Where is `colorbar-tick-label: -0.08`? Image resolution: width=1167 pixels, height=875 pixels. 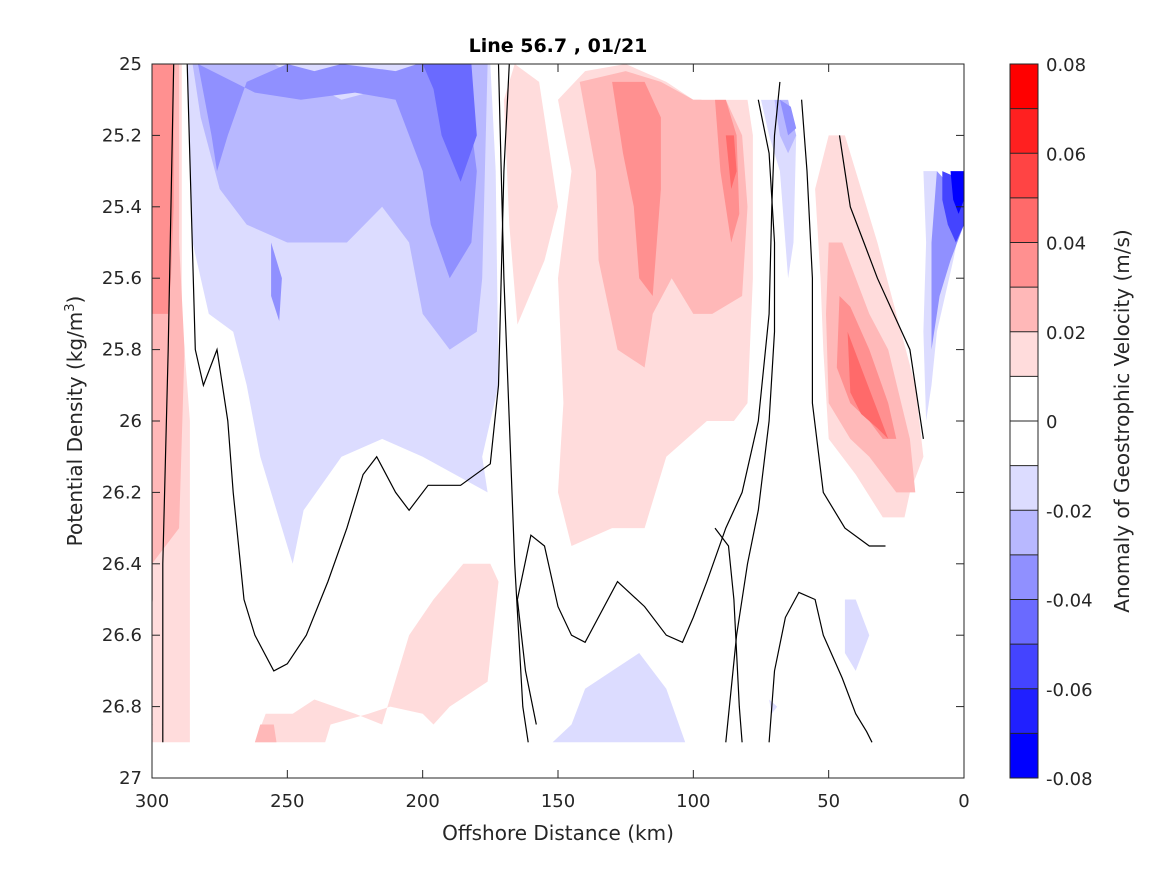
colorbar-tick-label: -0.08 is located at coordinates (1069, 779).